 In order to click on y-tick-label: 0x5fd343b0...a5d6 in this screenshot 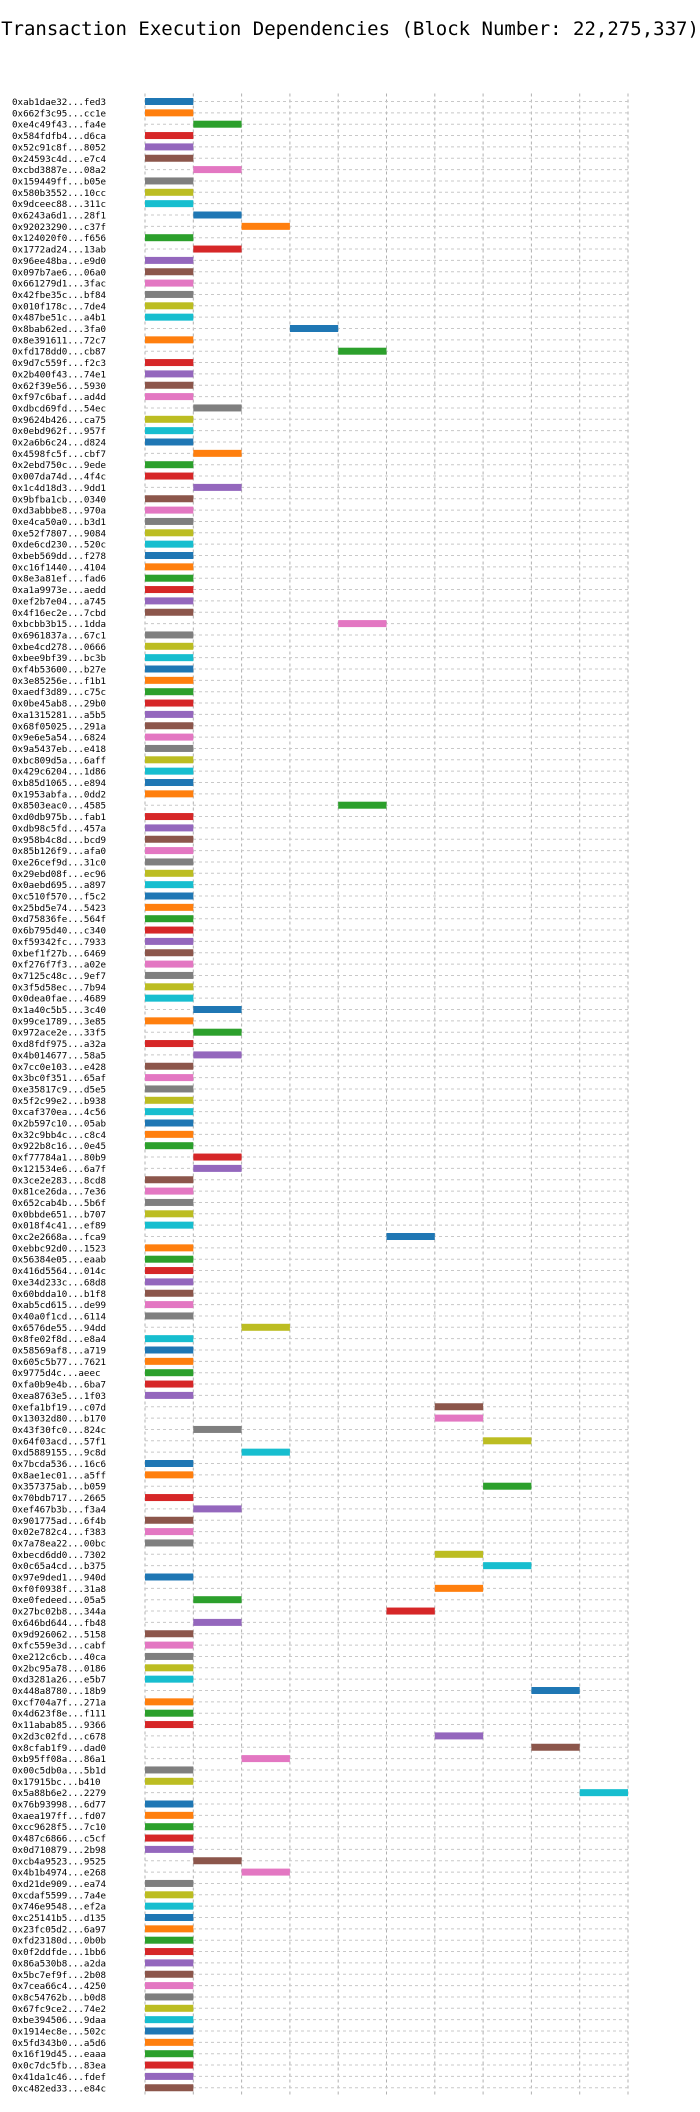, I will do `click(59, 2043)`.